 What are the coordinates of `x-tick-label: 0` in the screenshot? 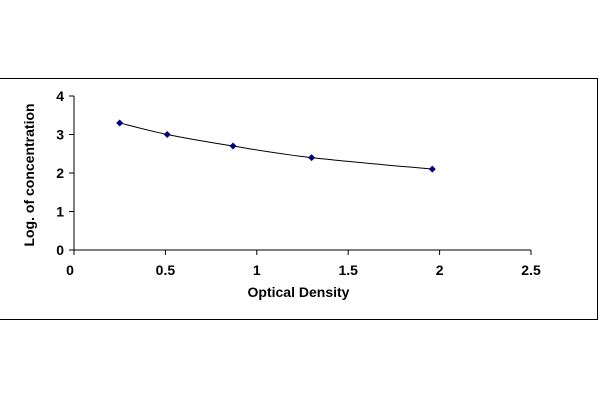 It's located at (70, 270).